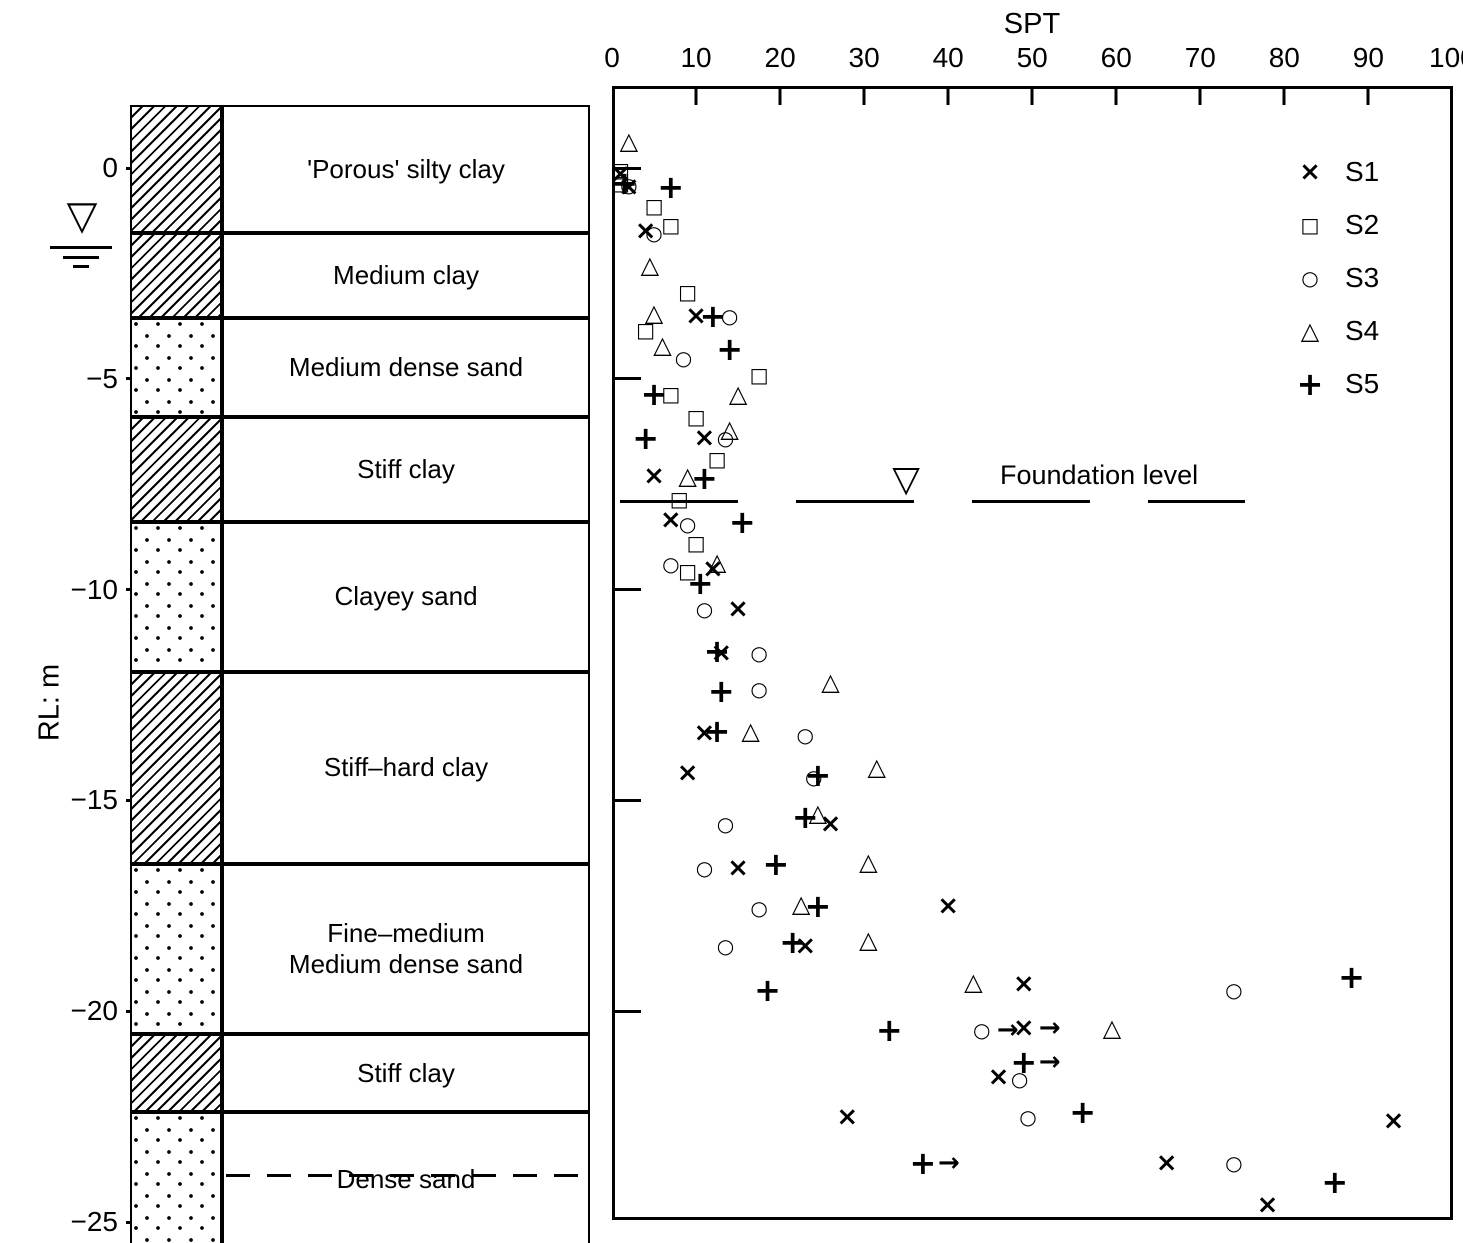  What do you see at coordinates (1032, 57) in the screenshot?
I see `x-tick-label: 50` at bounding box center [1032, 57].